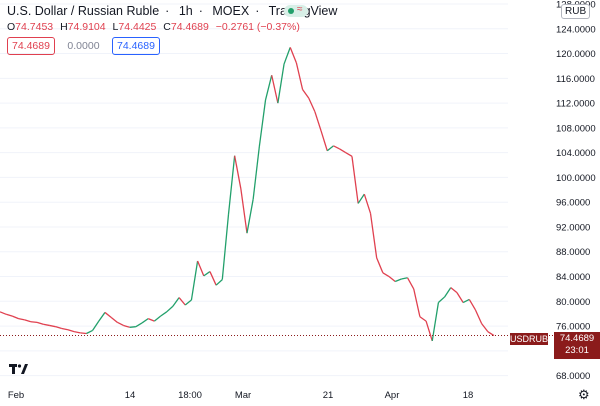 Image resolution: width=600 pixels, height=406 pixels. I want to click on time-tick-label: 14, so click(130, 395).